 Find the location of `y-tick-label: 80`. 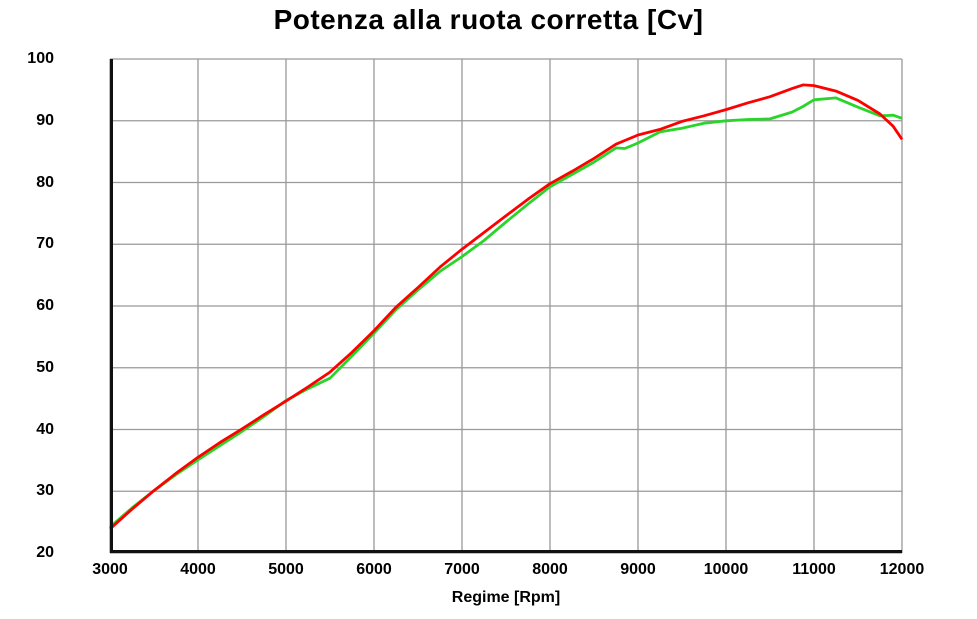

y-tick-label: 80 is located at coordinates (45, 182).